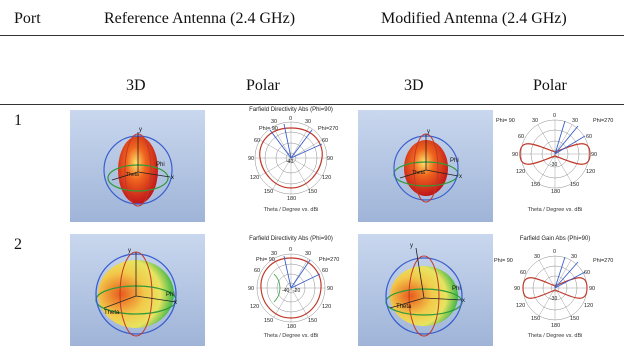 The height and width of the screenshot is (359, 624). What do you see at coordinates (574, 185) in the screenshot?
I see `row-1-mod-tick-150r: 150` at bounding box center [574, 185].